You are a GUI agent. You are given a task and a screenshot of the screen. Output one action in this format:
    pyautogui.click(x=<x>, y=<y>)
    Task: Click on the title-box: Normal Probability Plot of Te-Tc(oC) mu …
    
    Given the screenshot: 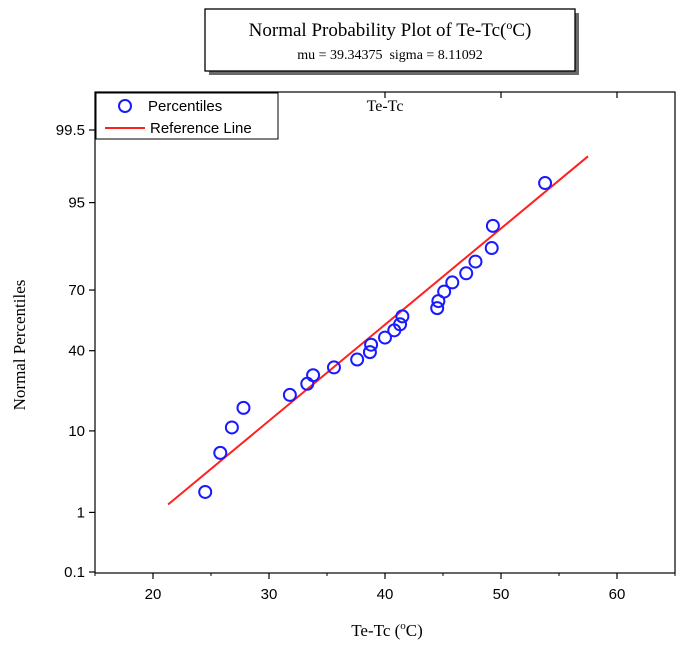 What is the action you would take?
    pyautogui.click(x=391, y=41)
    